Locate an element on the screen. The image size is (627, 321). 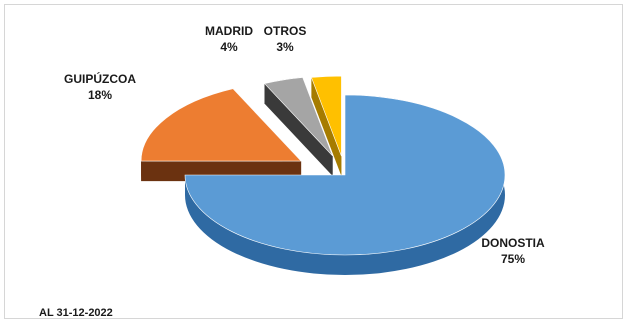
slice-otros-label: OTROS is located at coordinates (285, 31).